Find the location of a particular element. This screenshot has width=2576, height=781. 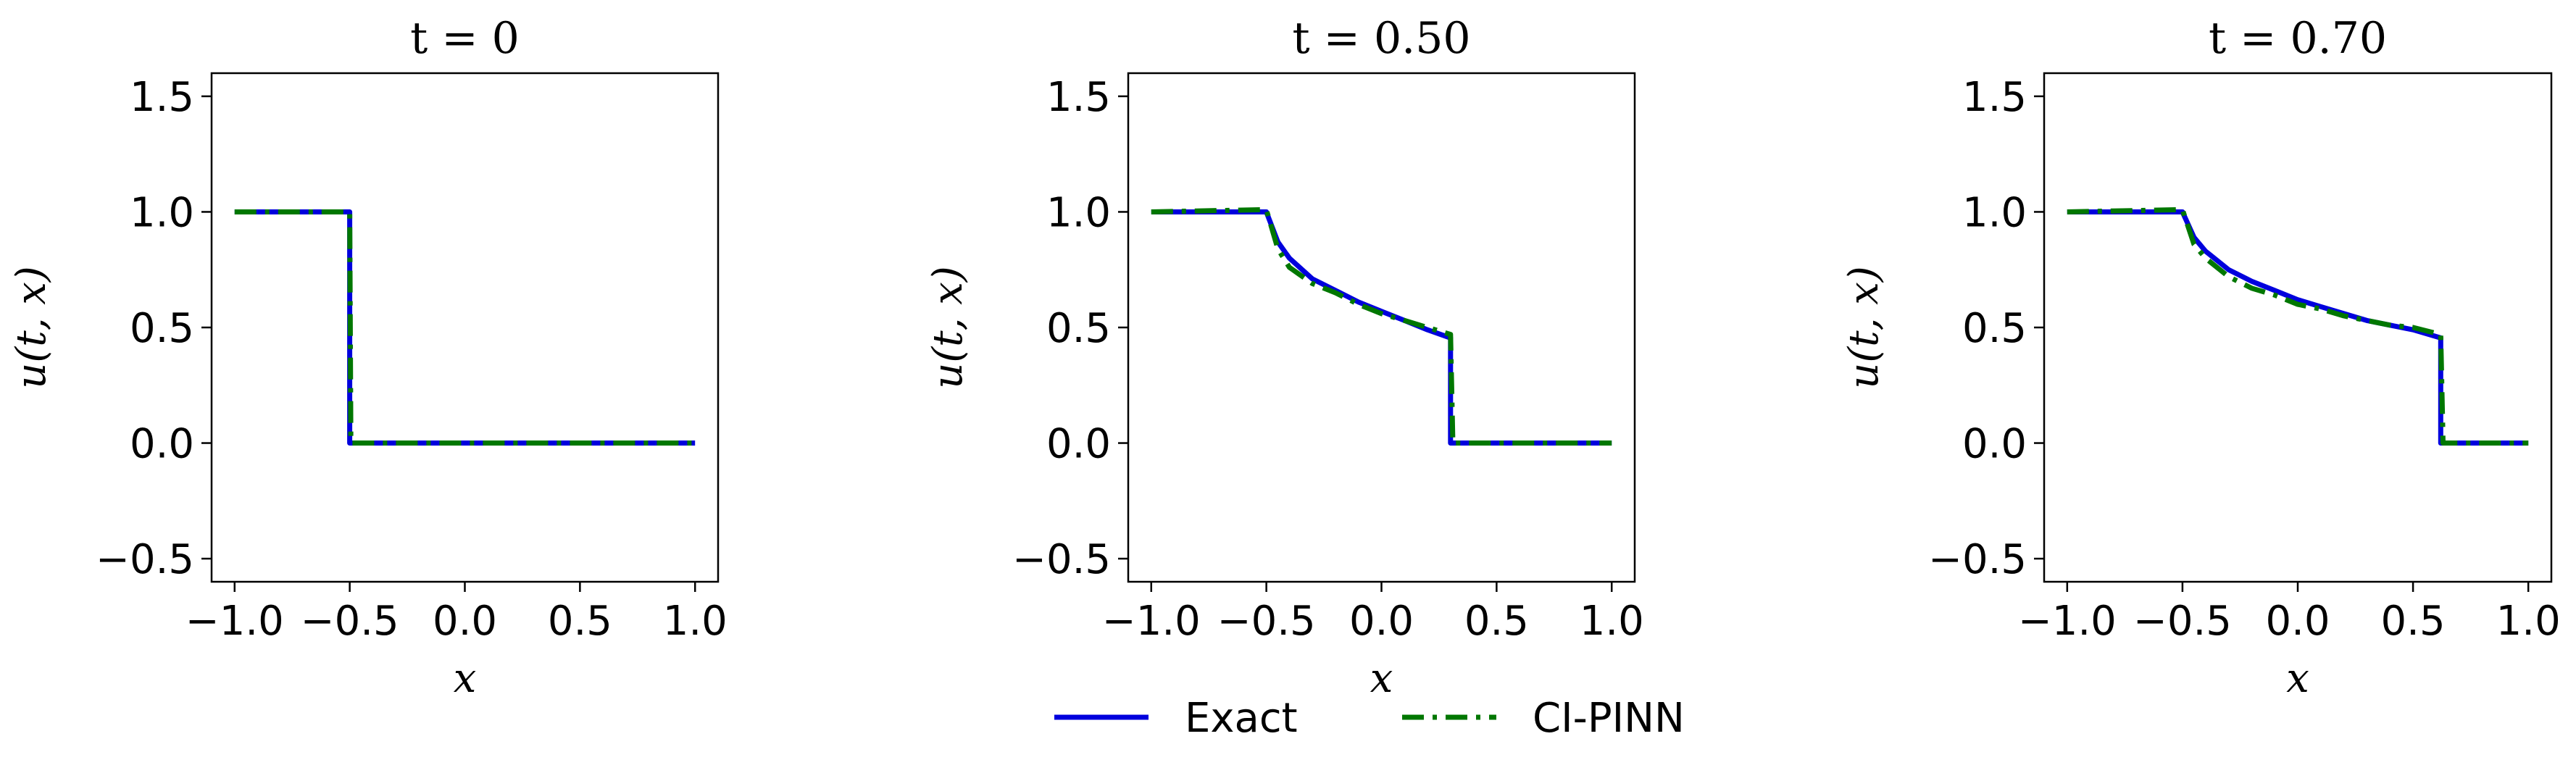

panel-title: t = 0 is located at coordinates (465, 38).